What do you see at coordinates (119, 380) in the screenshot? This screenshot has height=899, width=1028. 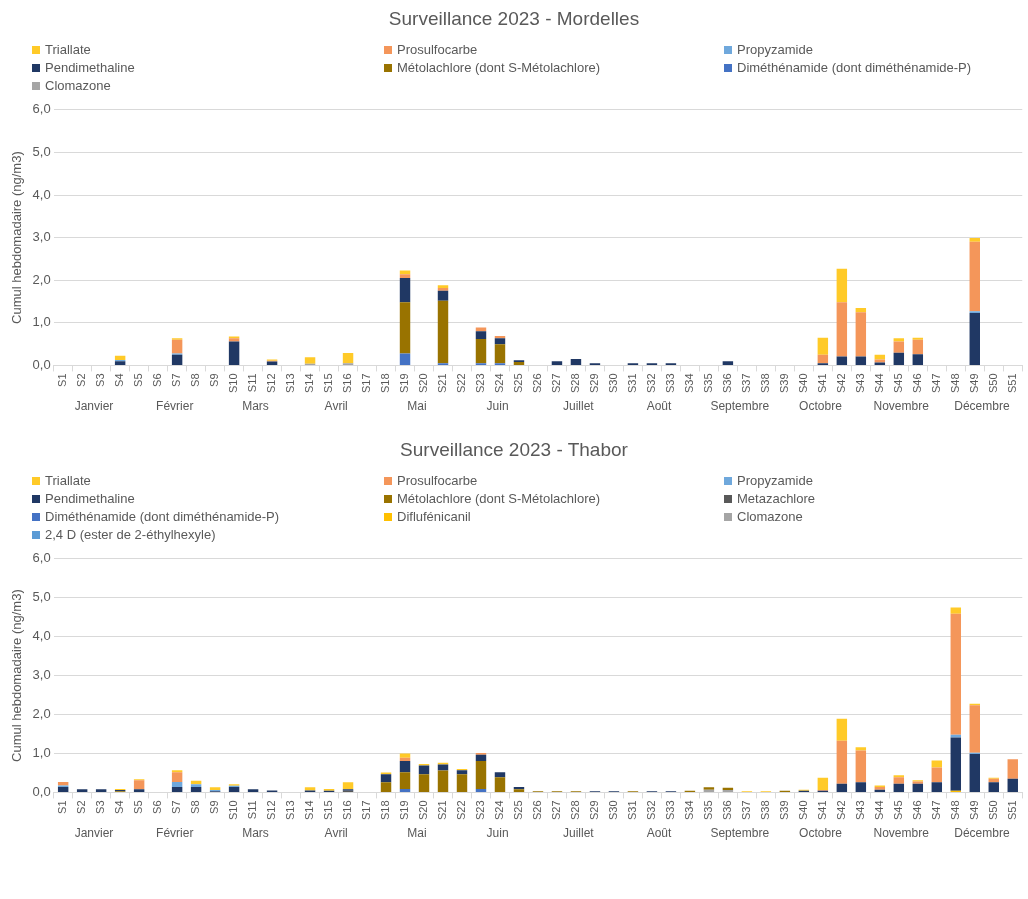 I see `x-tick-label: S4` at bounding box center [119, 380].